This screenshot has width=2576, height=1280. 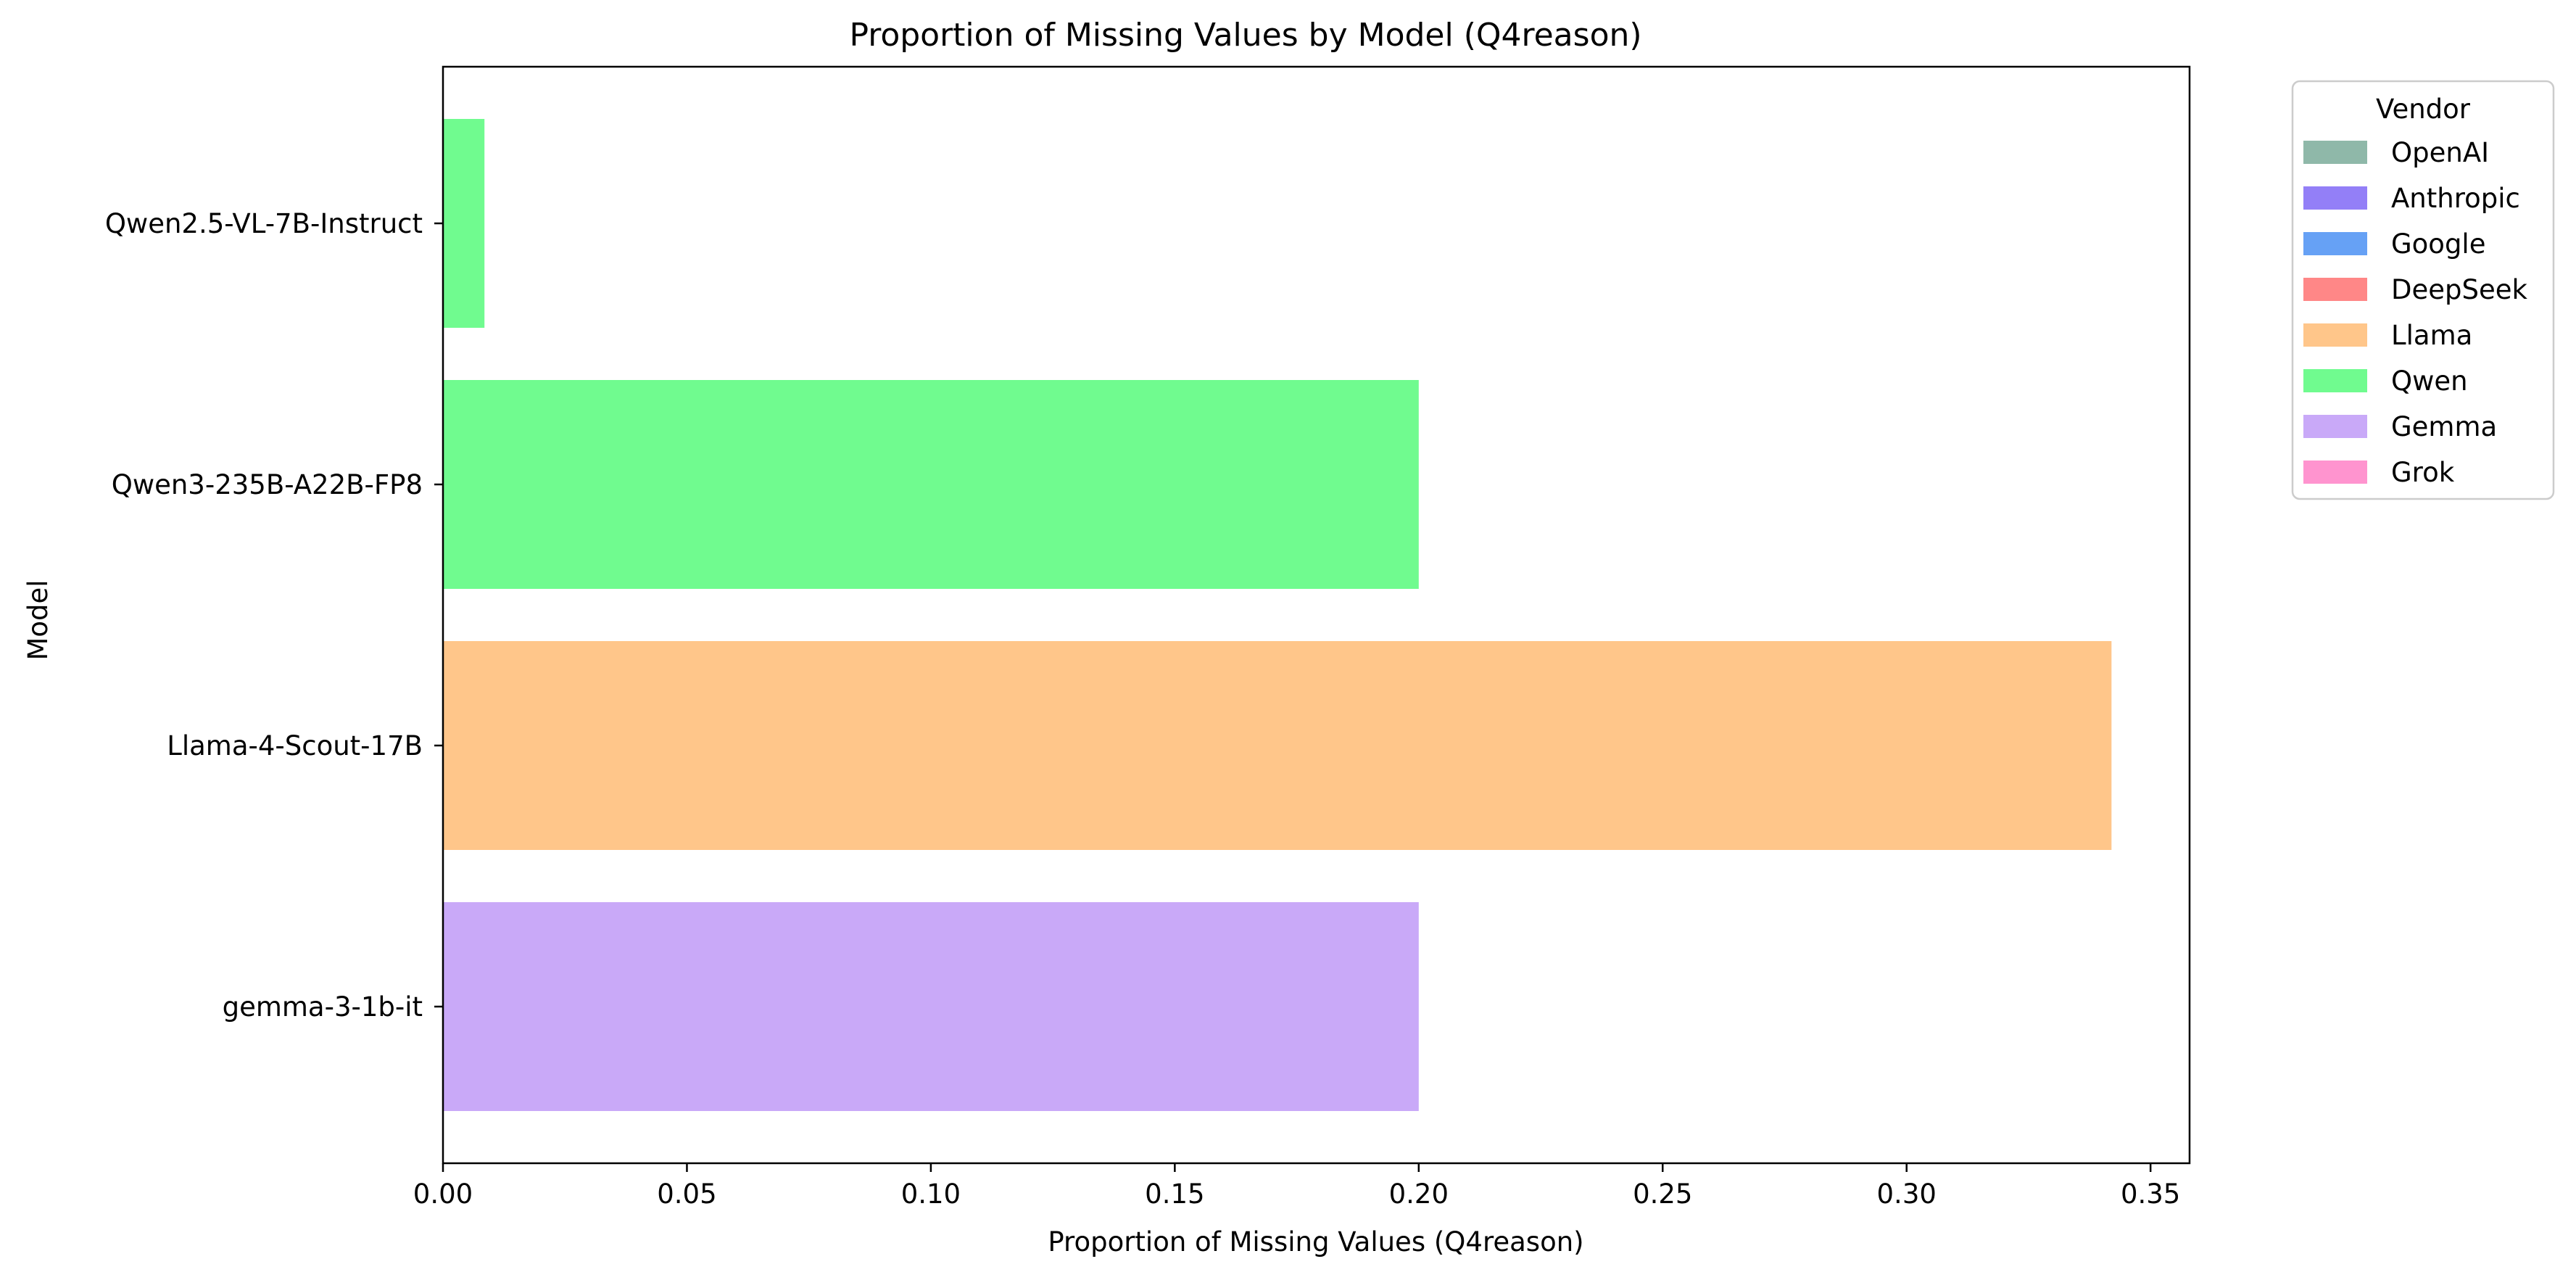 What do you see at coordinates (2335, 243) in the screenshot?
I see `legend-swatch-google` at bounding box center [2335, 243].